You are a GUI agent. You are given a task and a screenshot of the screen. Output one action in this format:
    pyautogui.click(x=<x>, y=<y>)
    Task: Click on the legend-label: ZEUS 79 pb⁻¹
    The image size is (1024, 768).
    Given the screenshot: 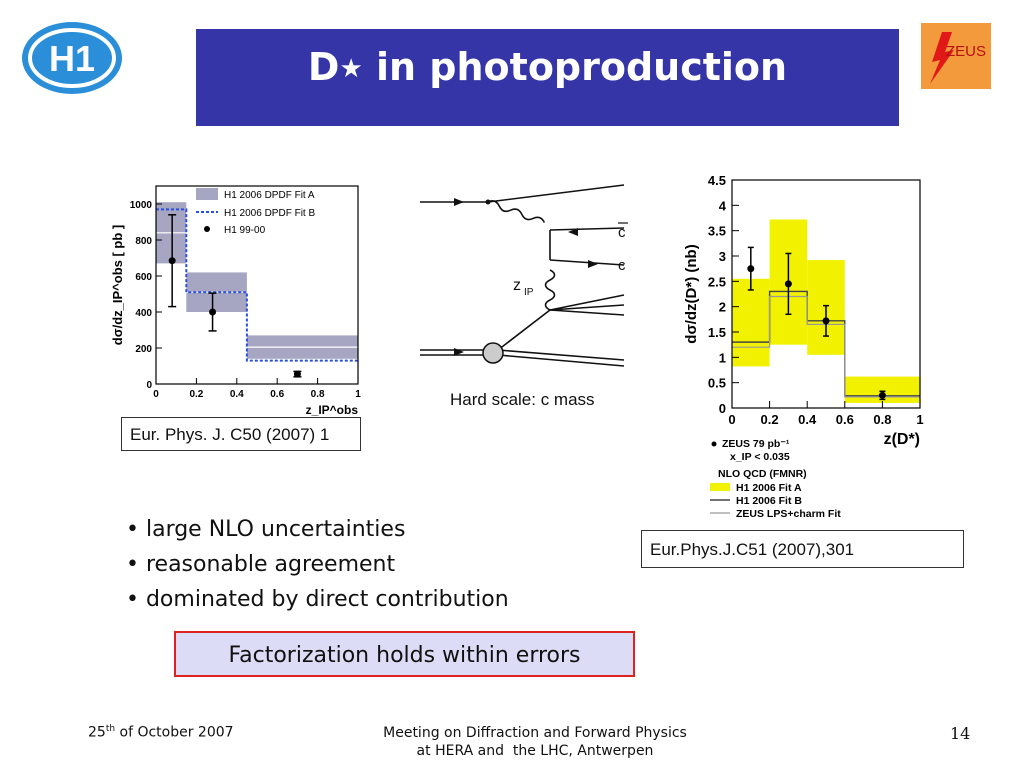 What is the action you would take?
    pyautogui.click(x=756, y=444)
    